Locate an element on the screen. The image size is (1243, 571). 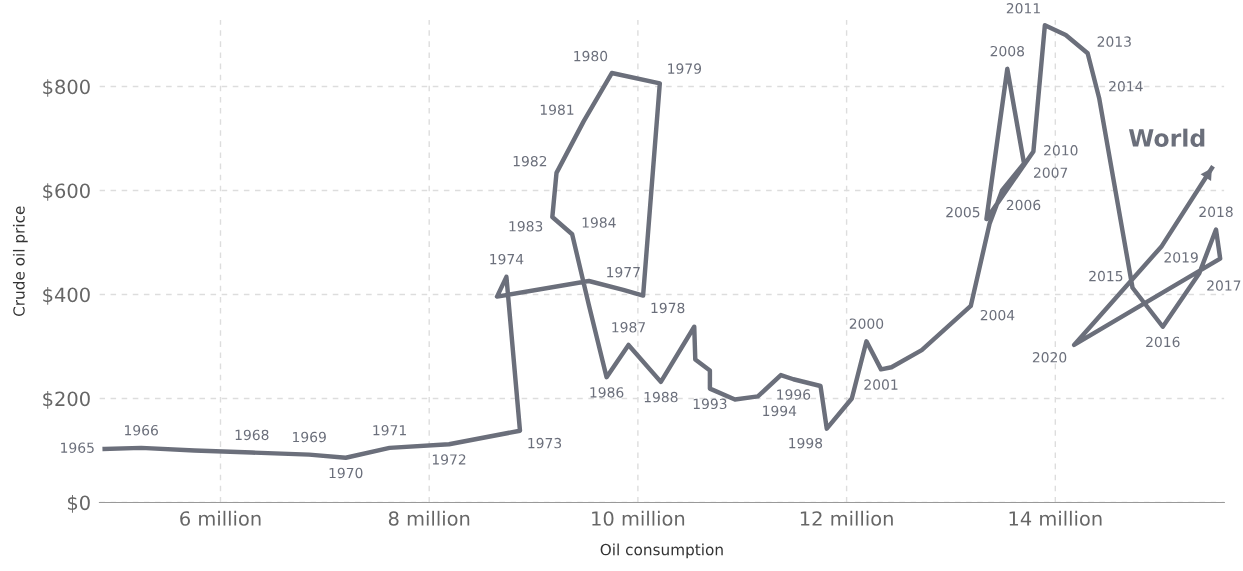
series-label: World is located at coordinates (1166, 137).